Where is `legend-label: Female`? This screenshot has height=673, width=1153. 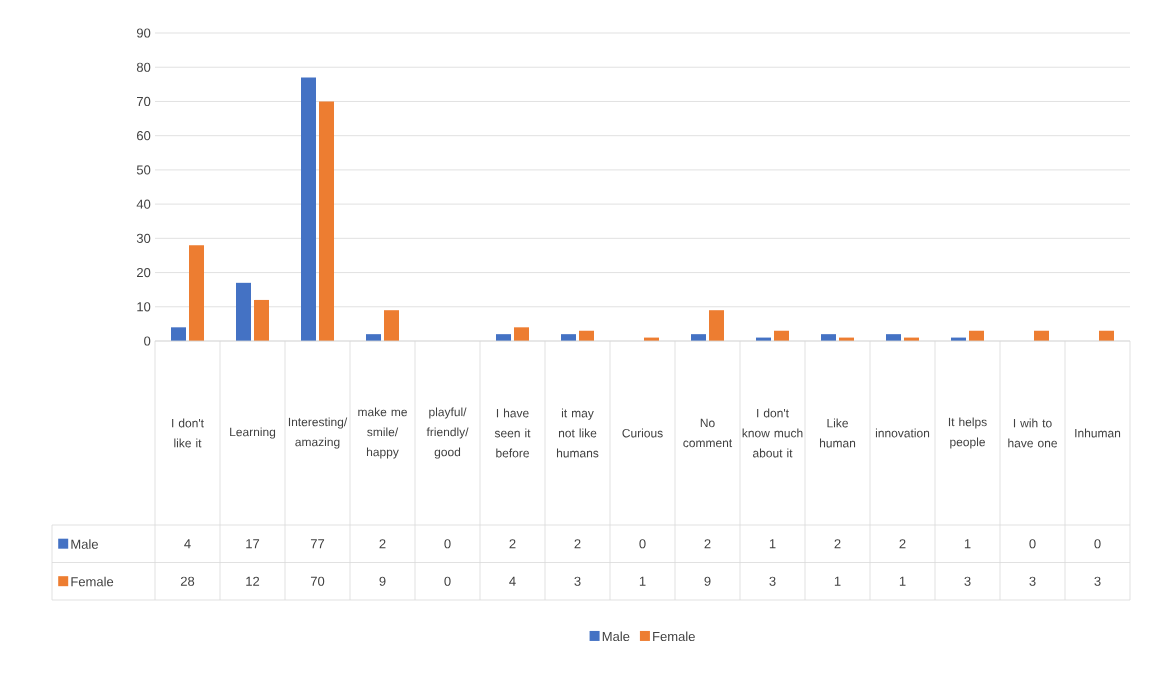
legend-label: Female is located at coordinates (92, 581).